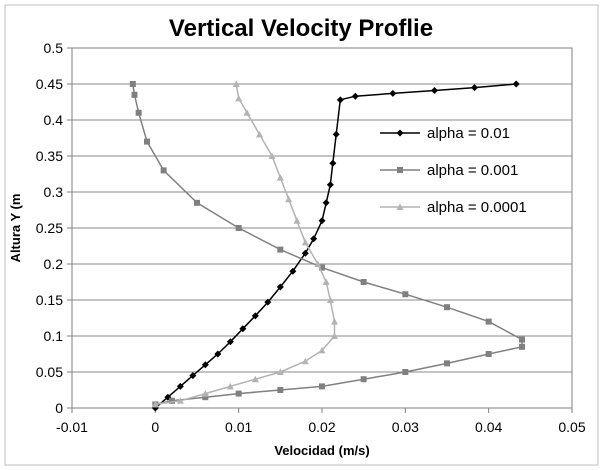 Image resolution: width=603 pixels, height=470 pixels. Describe the element at coordinates (321, 450) in the screenshot. I see `x-axis-label: Velocidad (m/s)` at that location.